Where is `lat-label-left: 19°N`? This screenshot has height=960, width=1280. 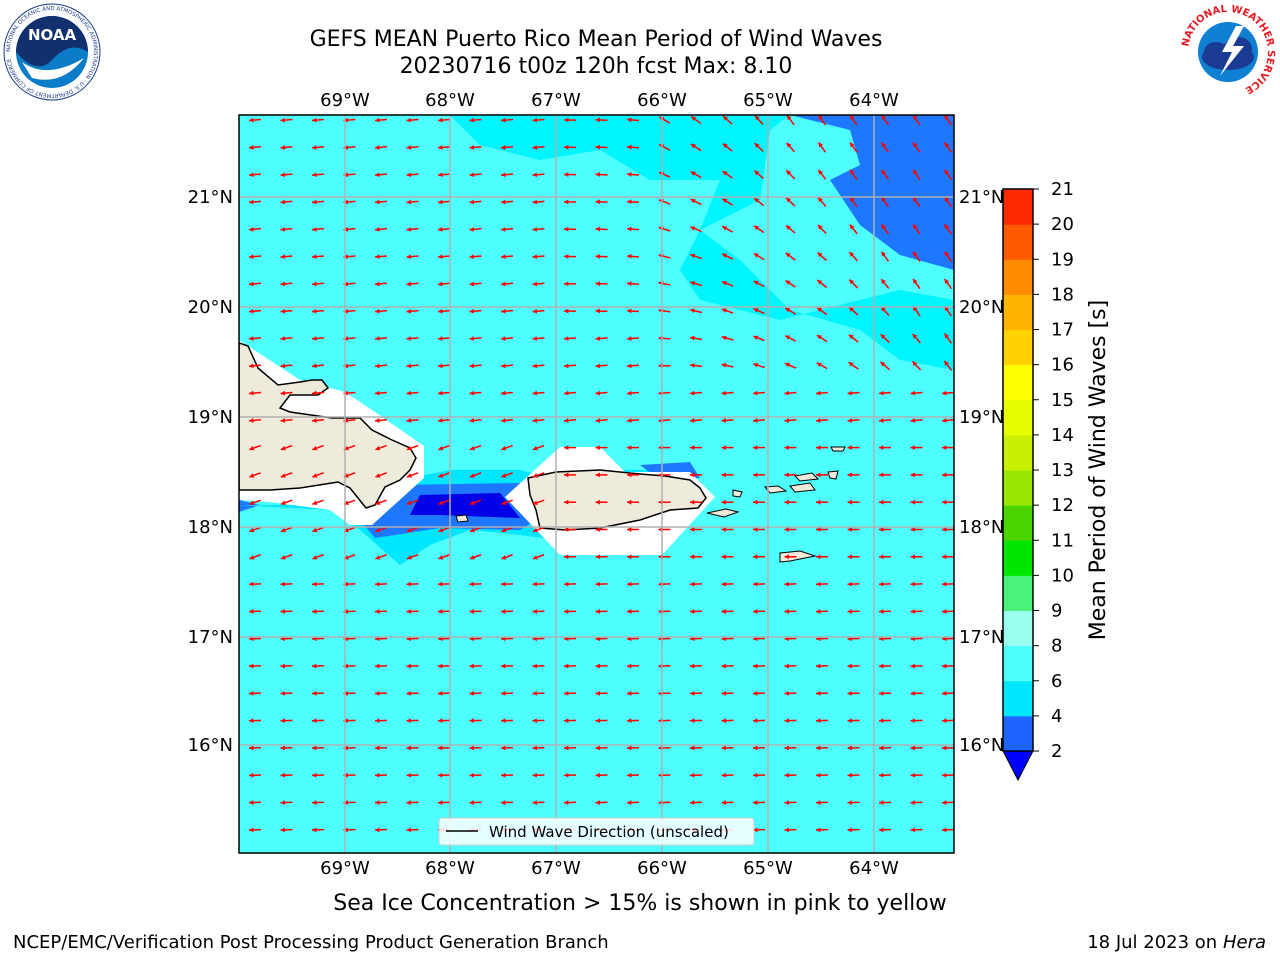 lat-label-left: 19°N is located at coordinates (210, 417).